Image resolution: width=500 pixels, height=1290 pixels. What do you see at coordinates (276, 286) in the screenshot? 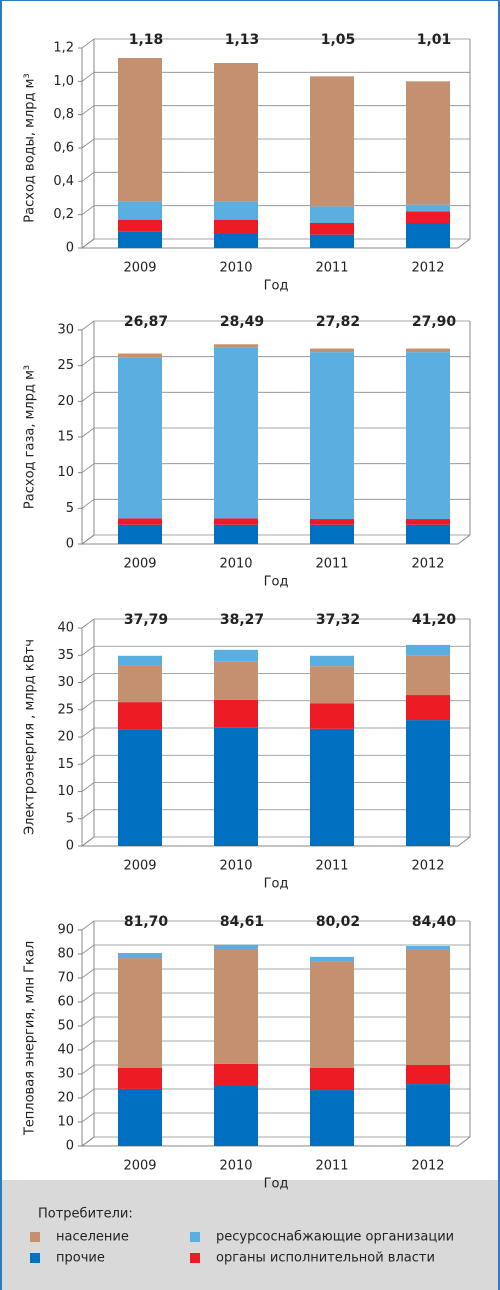
I see `x-axis-title: Год` at bounding box center [276, 286].